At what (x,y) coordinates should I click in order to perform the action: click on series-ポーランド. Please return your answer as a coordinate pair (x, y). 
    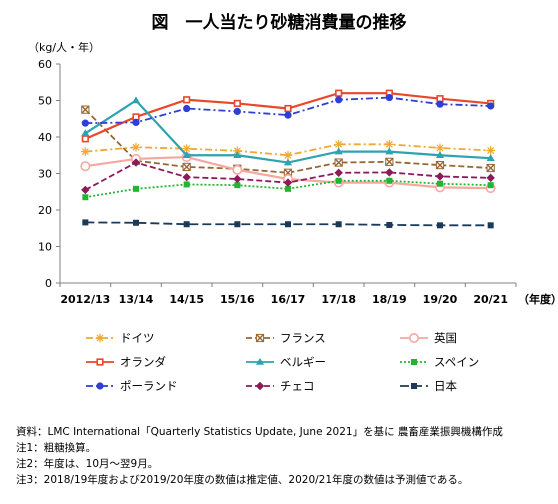
    Looking at the image, I should click on (288, 110).